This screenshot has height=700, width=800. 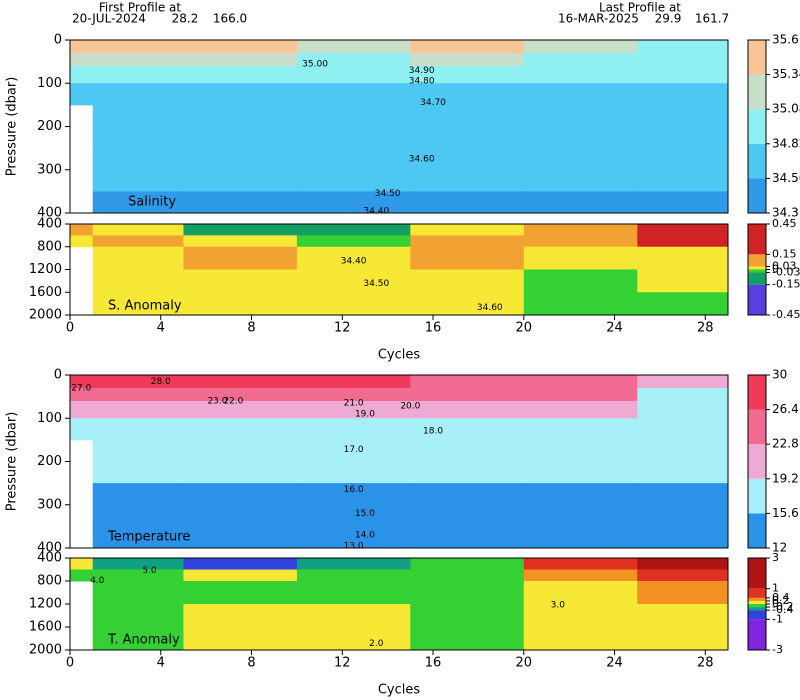 I want to click on colorbar-label: 35.6, so click(x=785, y=40).